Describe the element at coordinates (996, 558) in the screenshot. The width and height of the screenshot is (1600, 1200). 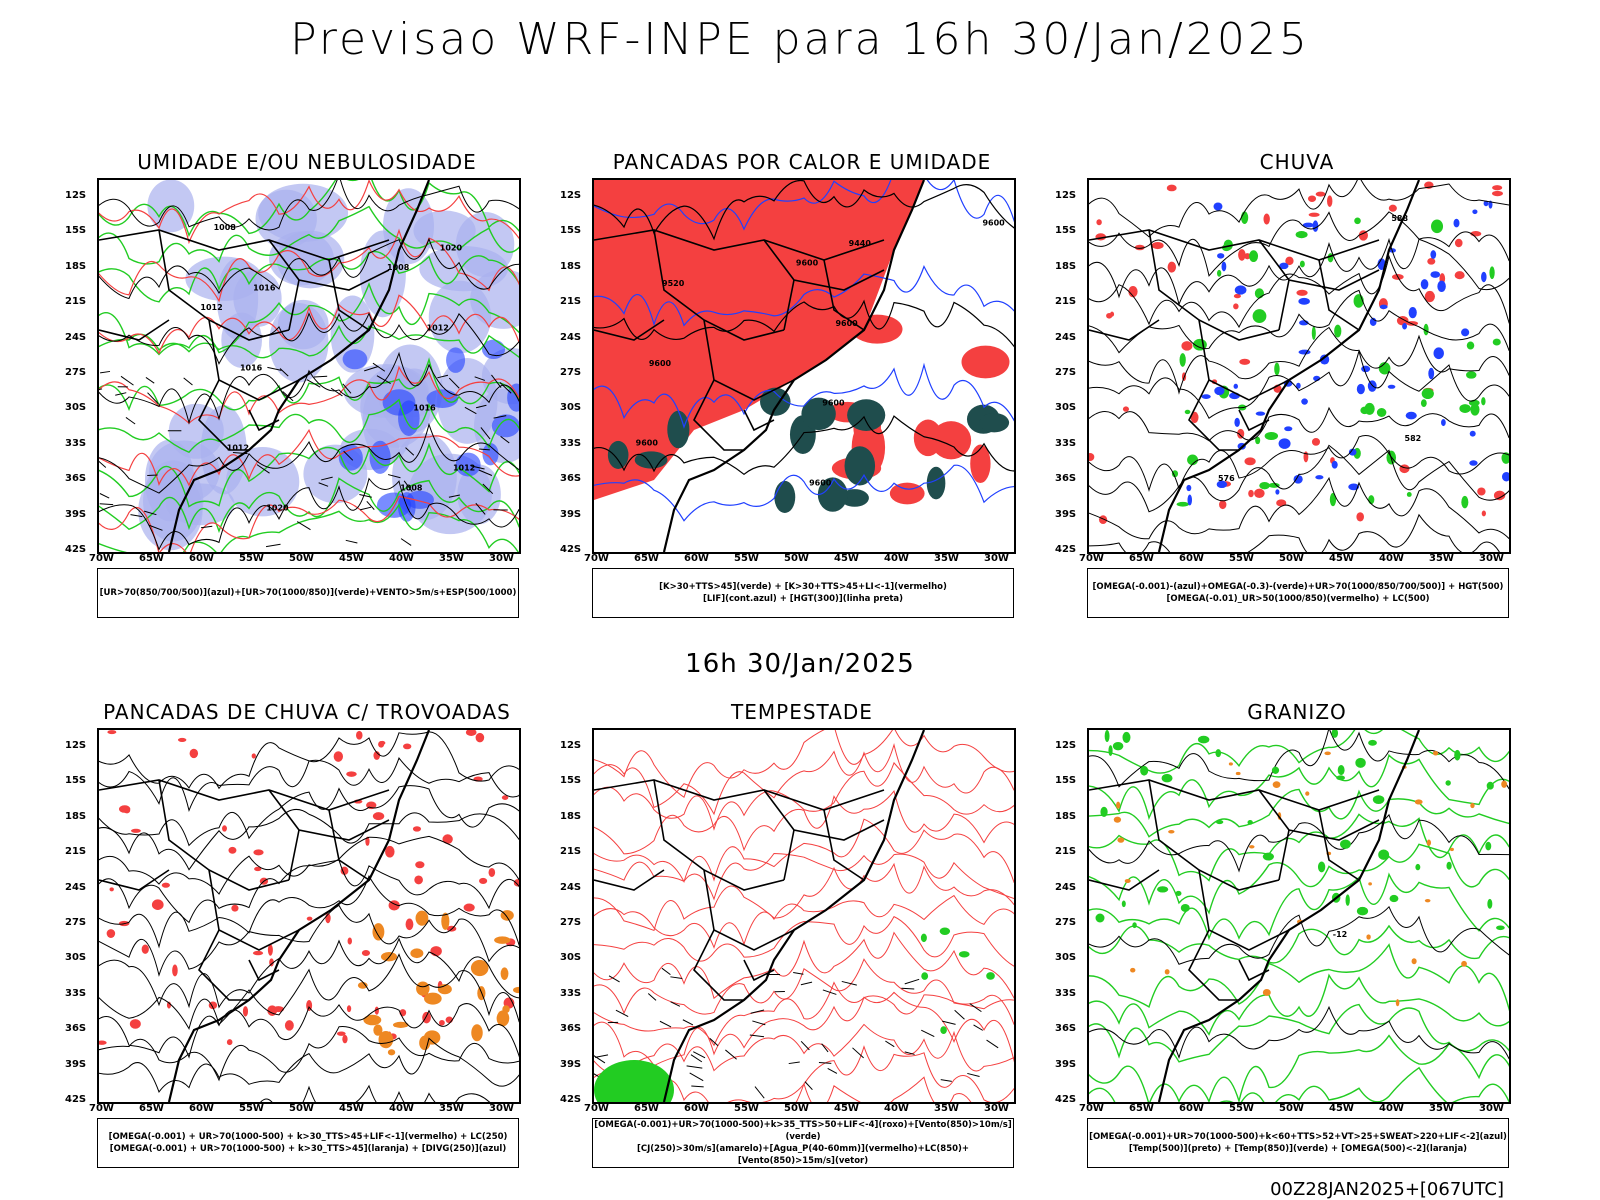
I see `lon-tick-label: 30W` at that location.